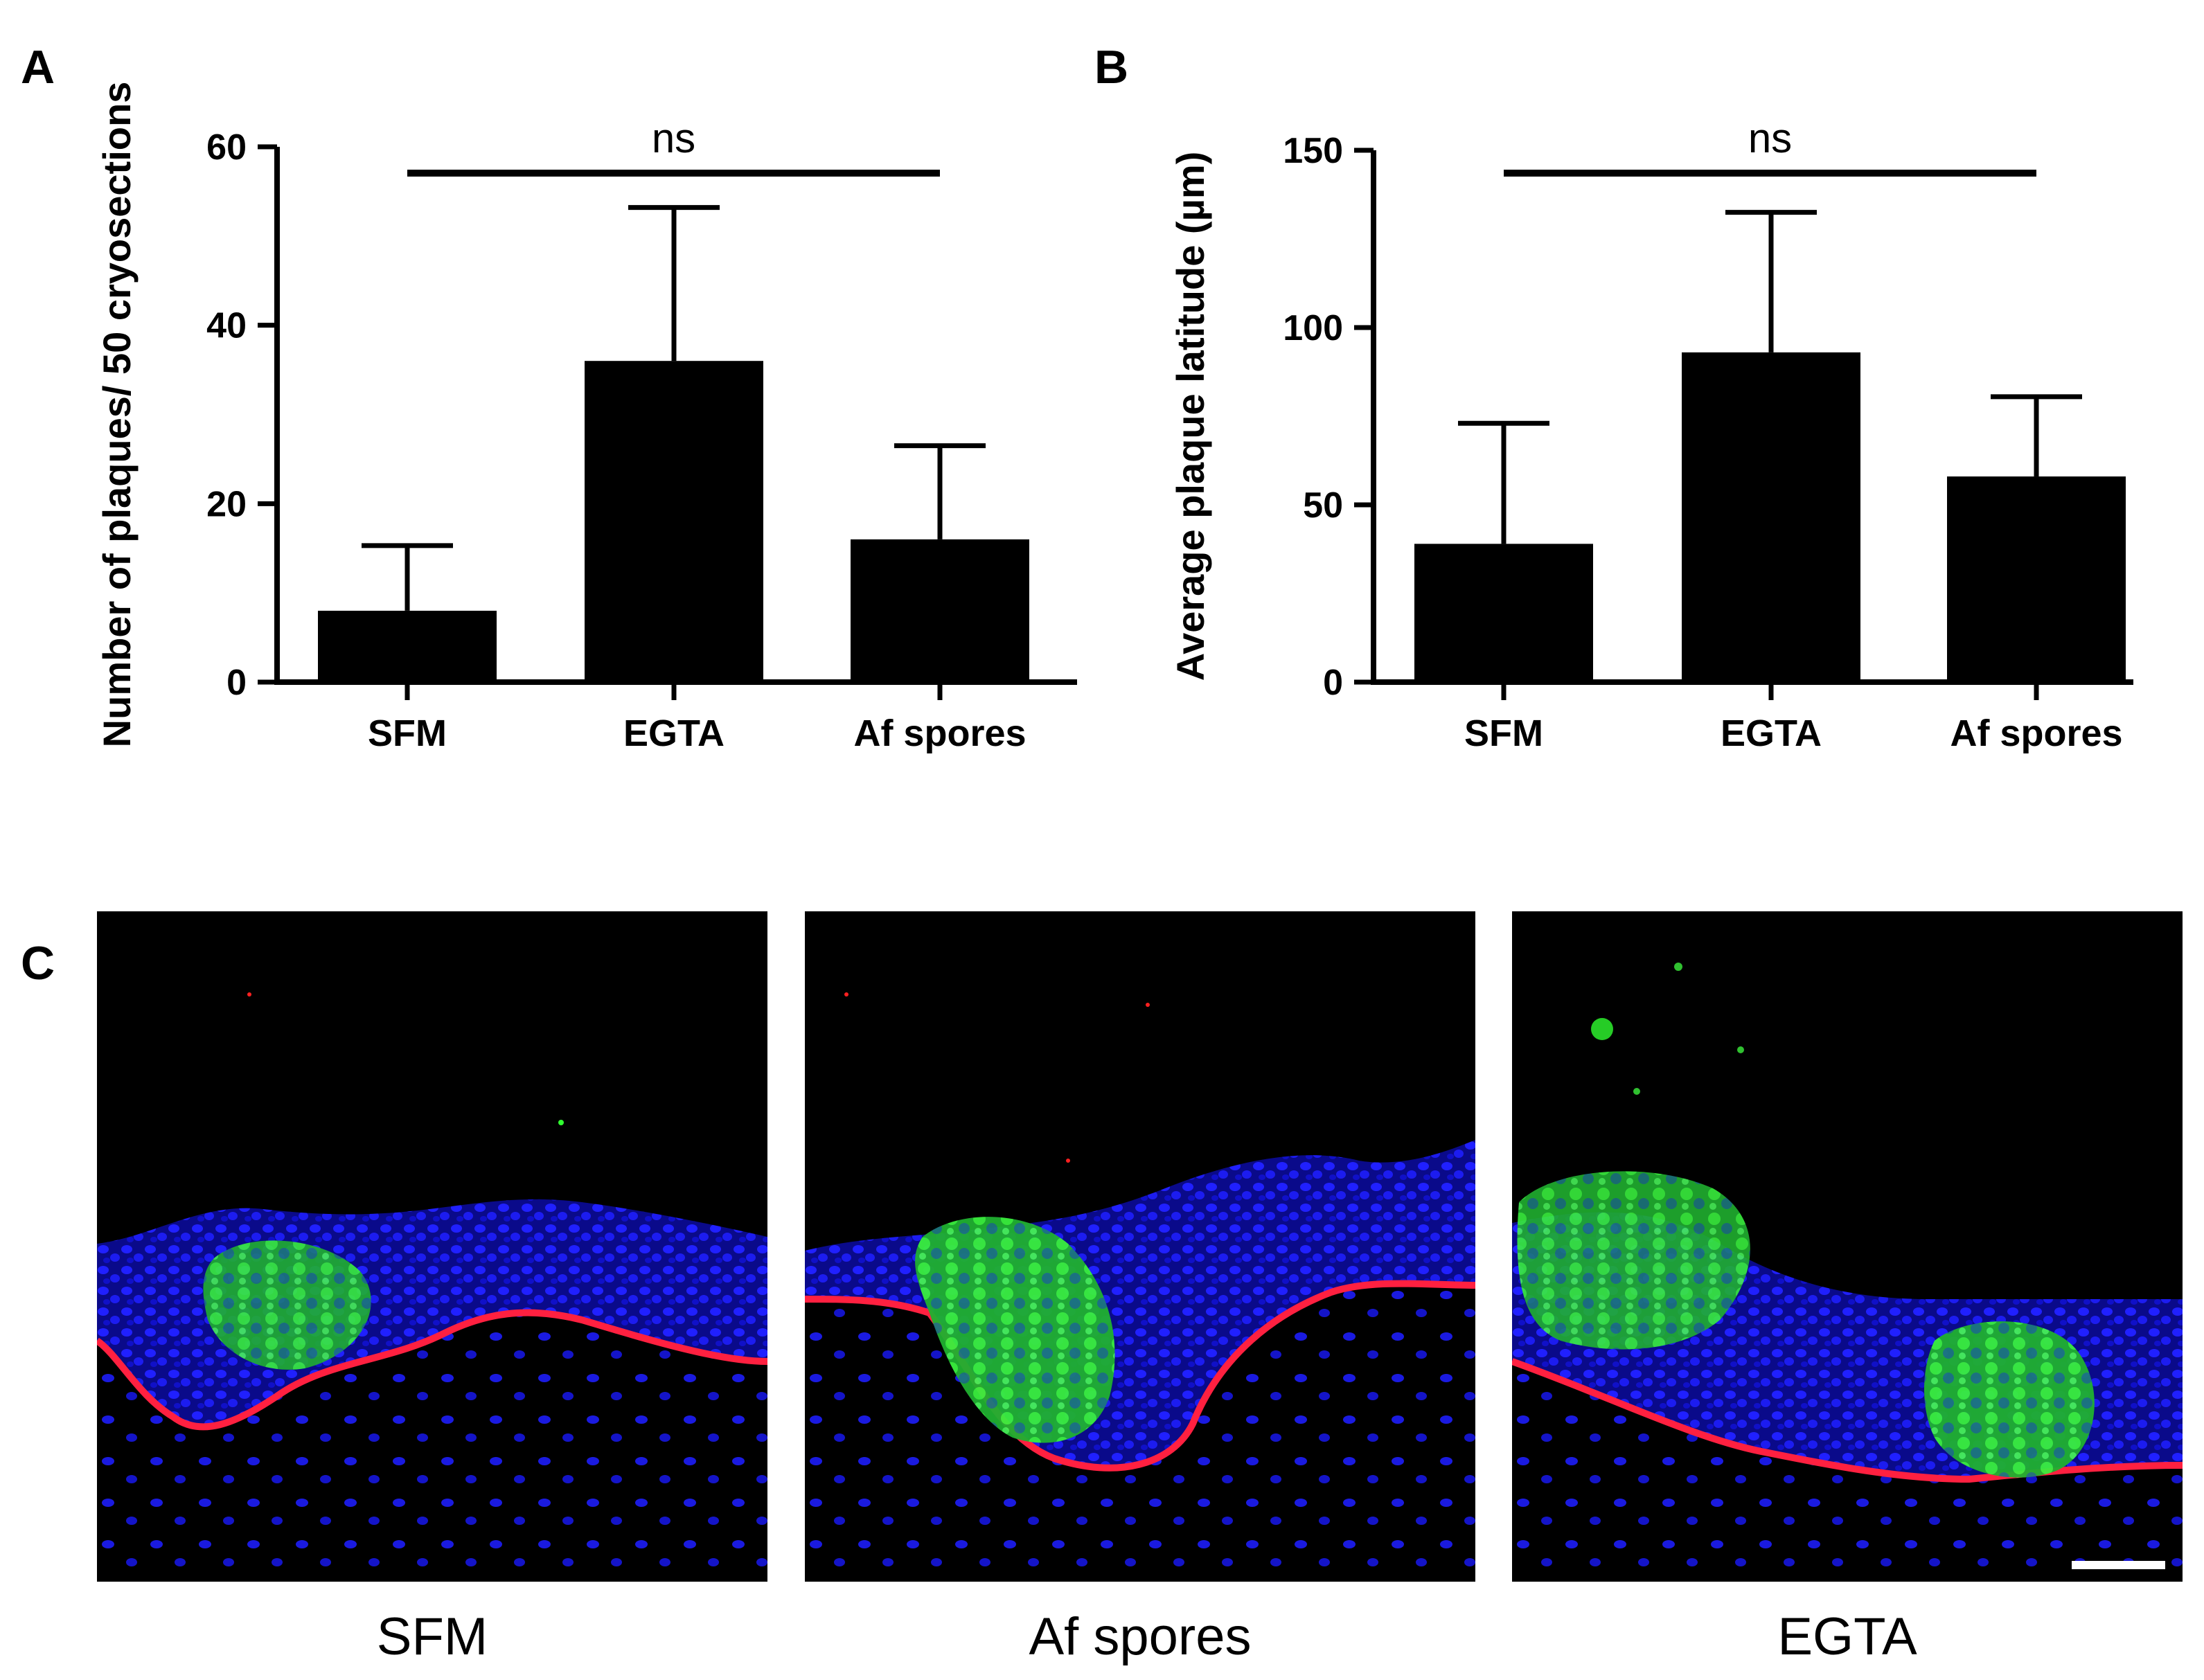 The width and height of the screenshot is (2204, 1680). What do you see at coordinates (227, 147) in the screenshot?
I see `y-tick-label: 60` at bounding box center [227, 147].